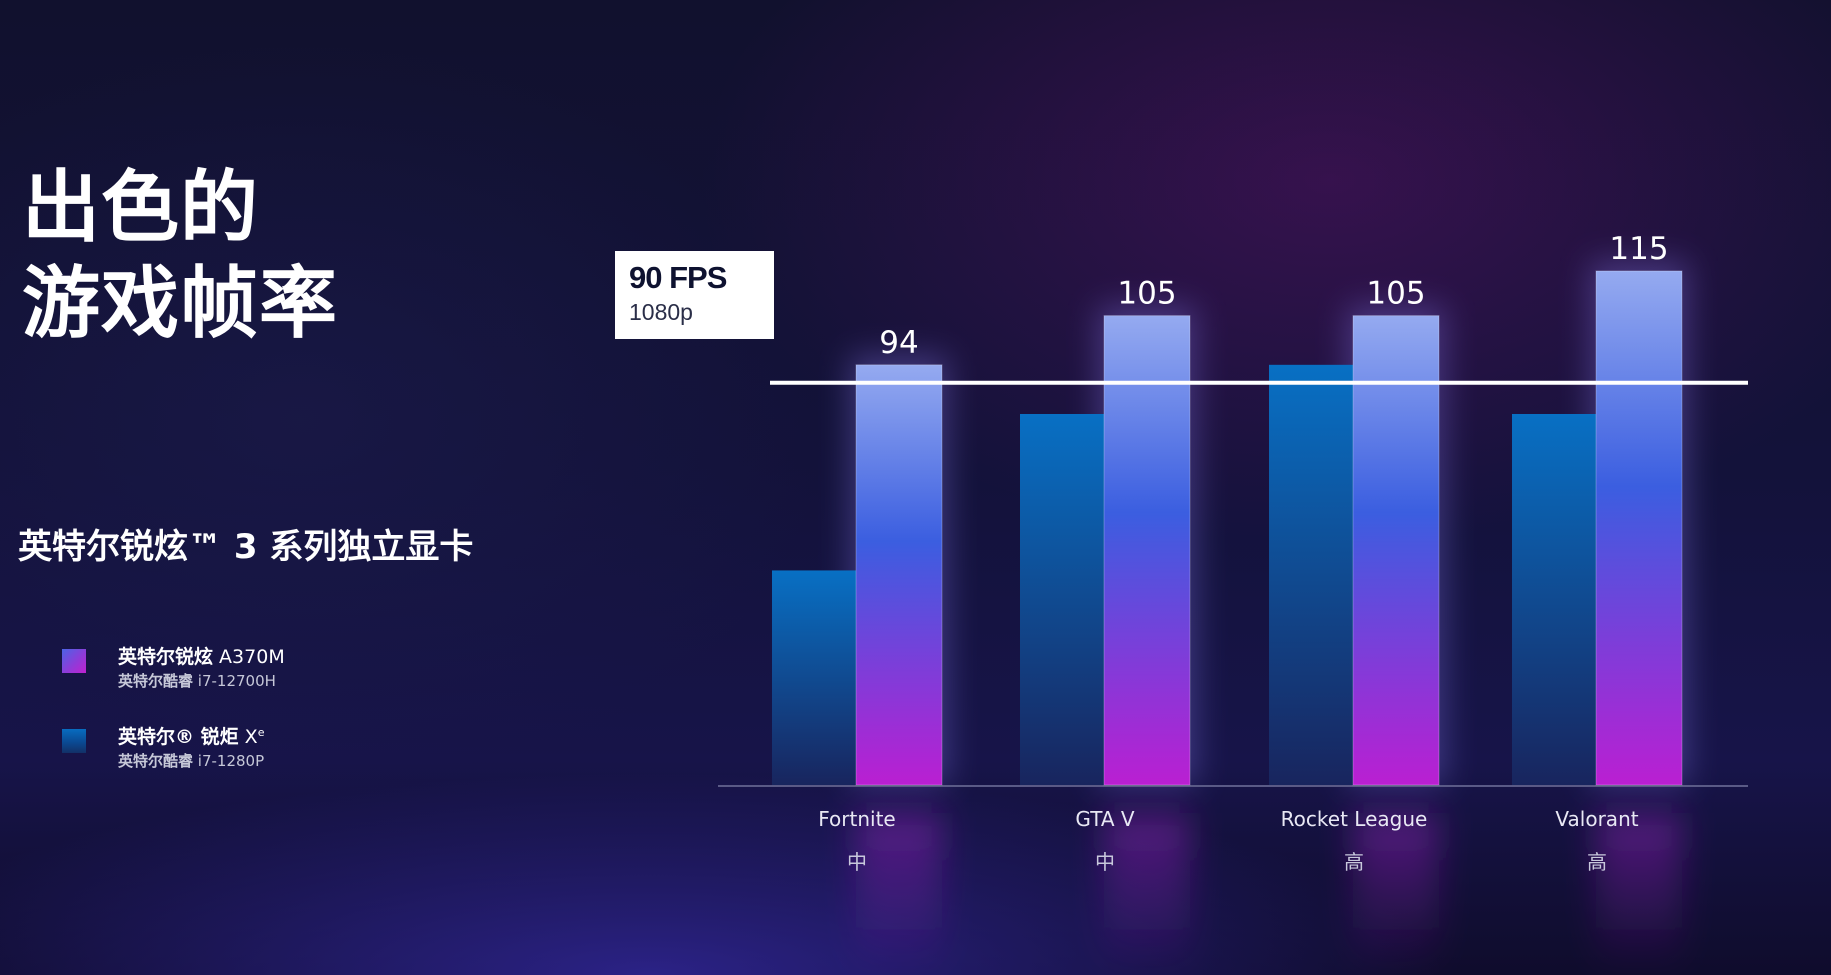 The height and width of the screenshot is (975, 1831). Describe the element at coordinates (1146, 294) in the screenshot. I see `data-label-arc-1: 105` at that location.